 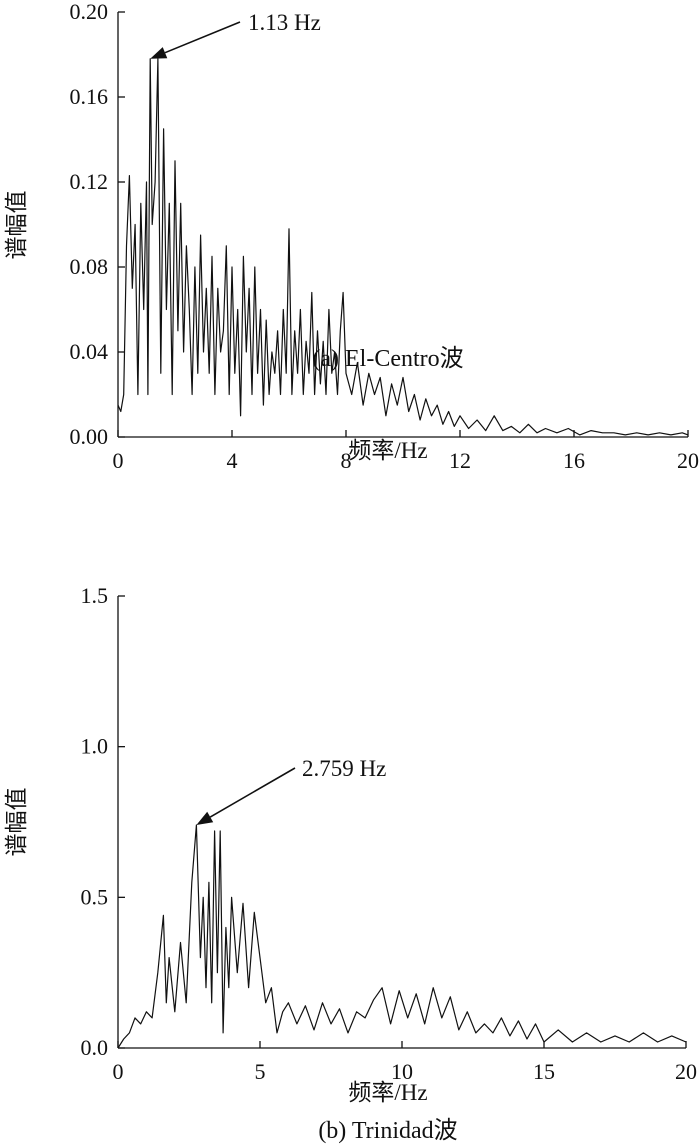 I want to click on x-tick-label: 15, so click(x=544, y=1071).